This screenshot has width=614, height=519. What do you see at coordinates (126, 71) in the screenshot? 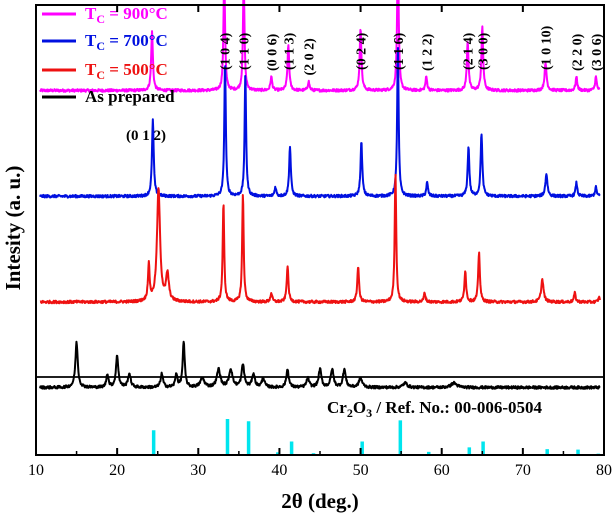
I see `legend-label-tc500: TC = 500°C` at bounding box center [126, 71].